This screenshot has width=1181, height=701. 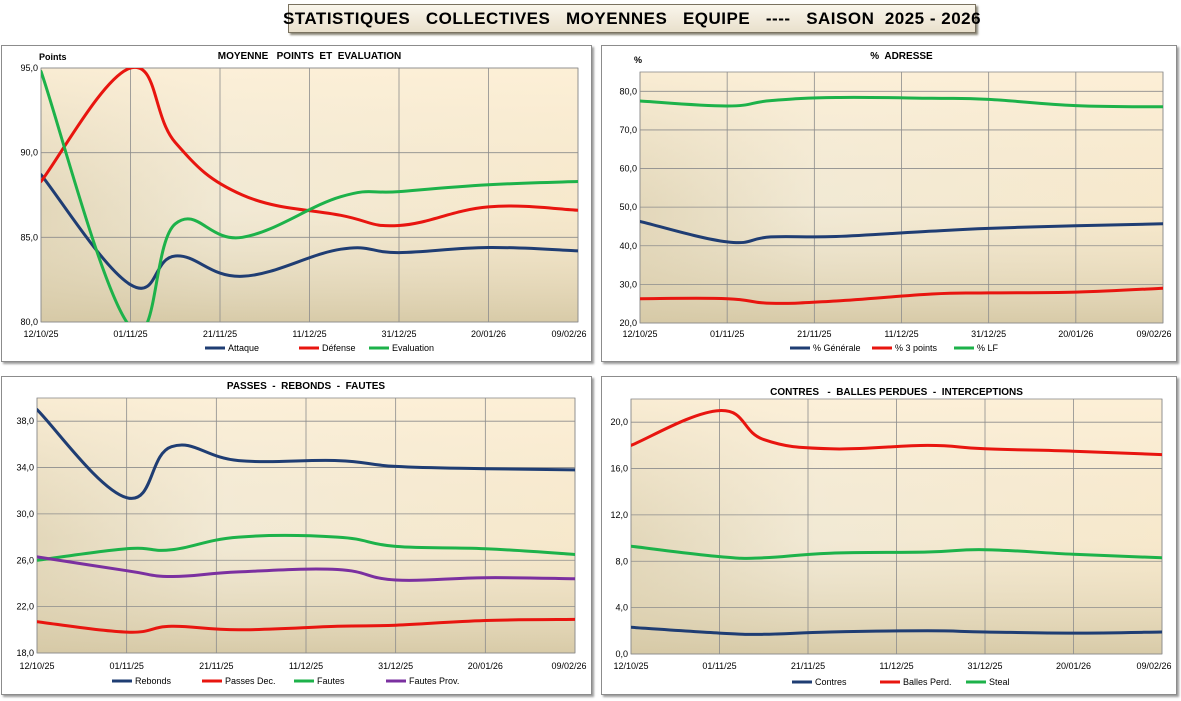 I want to click on series-line-3-points, so click(x=901, y=295).